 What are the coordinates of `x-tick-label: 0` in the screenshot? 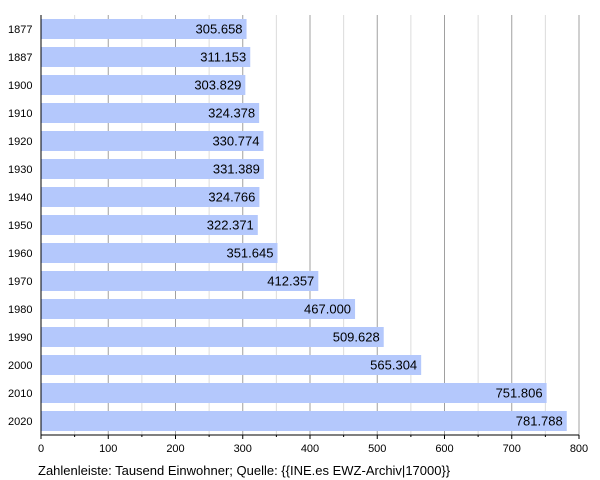 It's located at (41, 449).